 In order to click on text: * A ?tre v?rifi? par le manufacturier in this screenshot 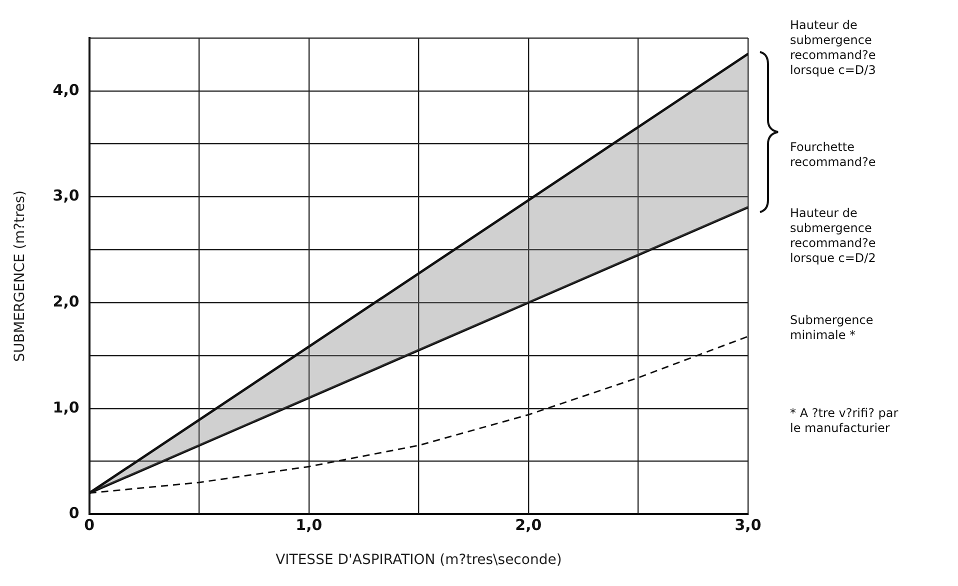, I will do `click(845, 421)`.